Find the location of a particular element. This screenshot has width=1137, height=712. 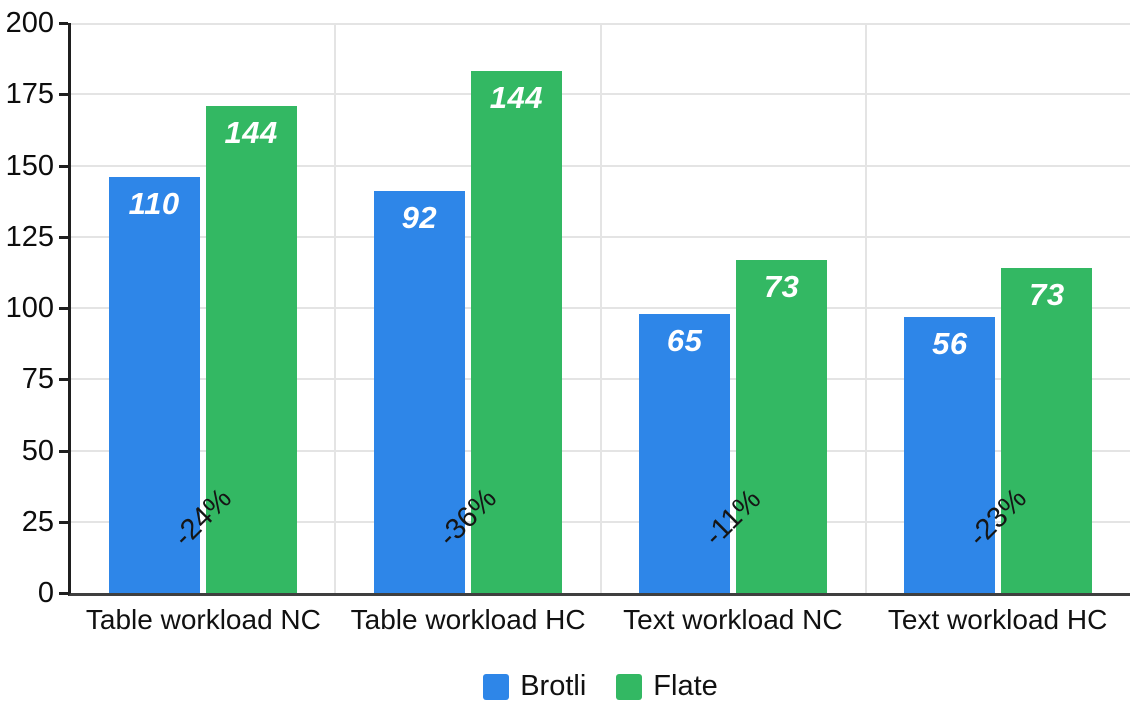

bar-brotli: 110 is located at coordinates (154, 384).